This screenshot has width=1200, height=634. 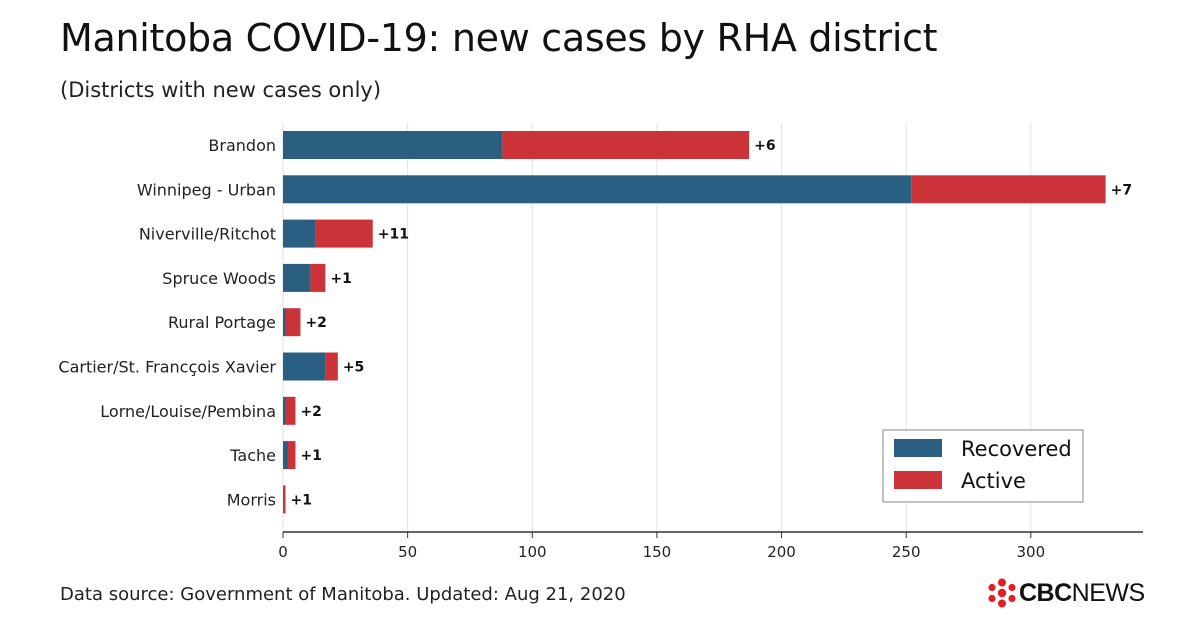 What do you see at coordinates (221, 90) in the screenshot?
I see `chart-subtitle: (Districts with new cases only)` at bounding box center [221, 90].